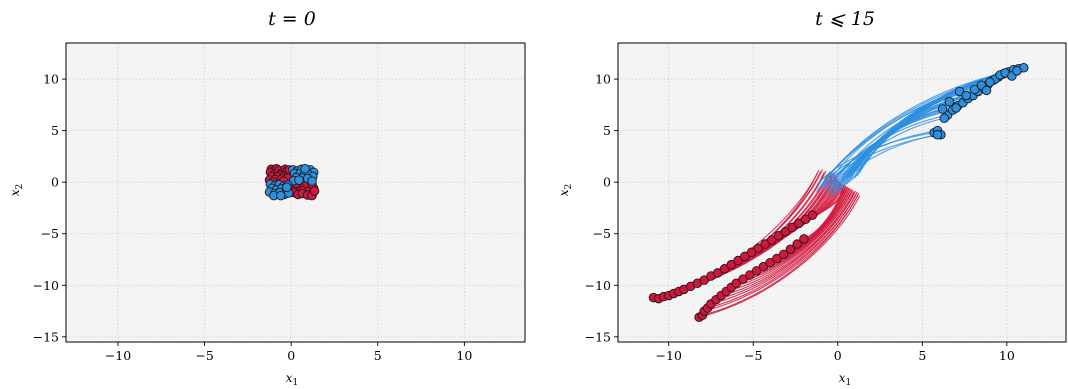 The image size is (1068, 389). Describe the element at coordinates (292, 19) in the screenshot. I see `panel-title: t = 0` at that location.